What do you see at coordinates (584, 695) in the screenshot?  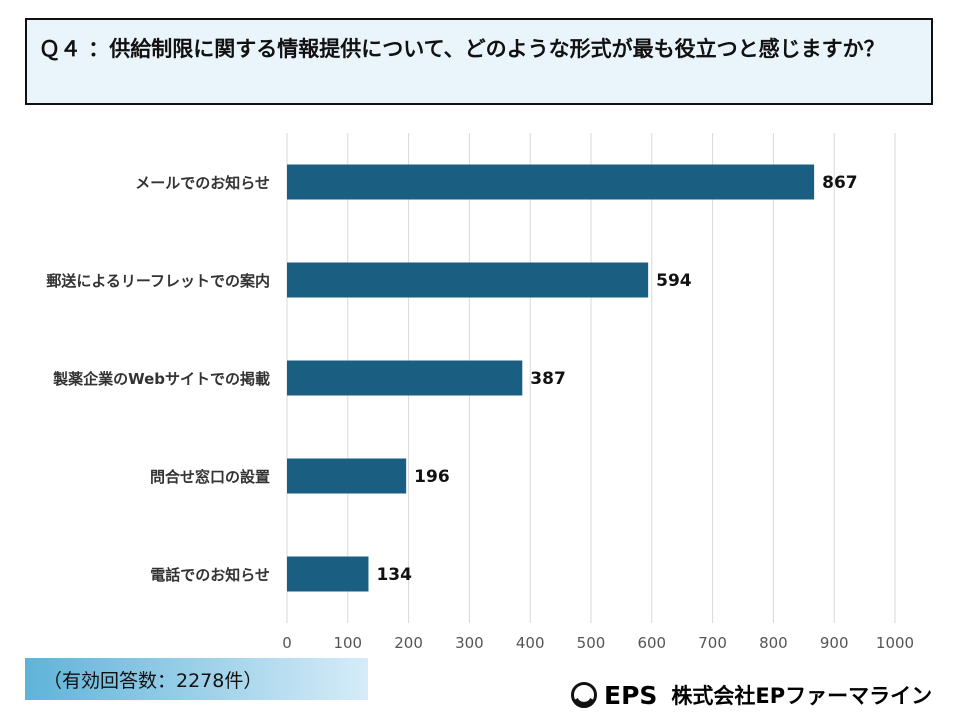 I see `eps-circle-logo-icon` at bounding box center [584, 695].